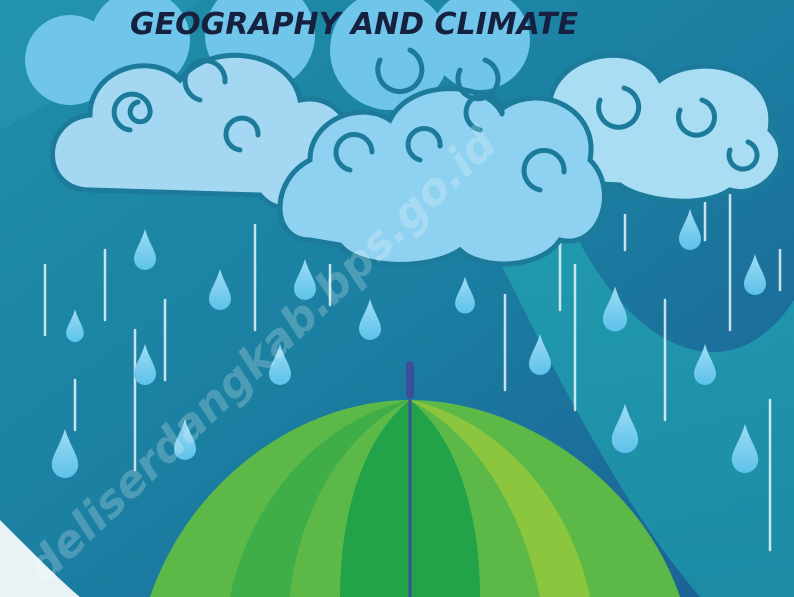 The image size is (794, 597). What do you see at coordinates (442, 176) in the screenshot?
I see `cloud-middle` at bounding box center [442, 176].